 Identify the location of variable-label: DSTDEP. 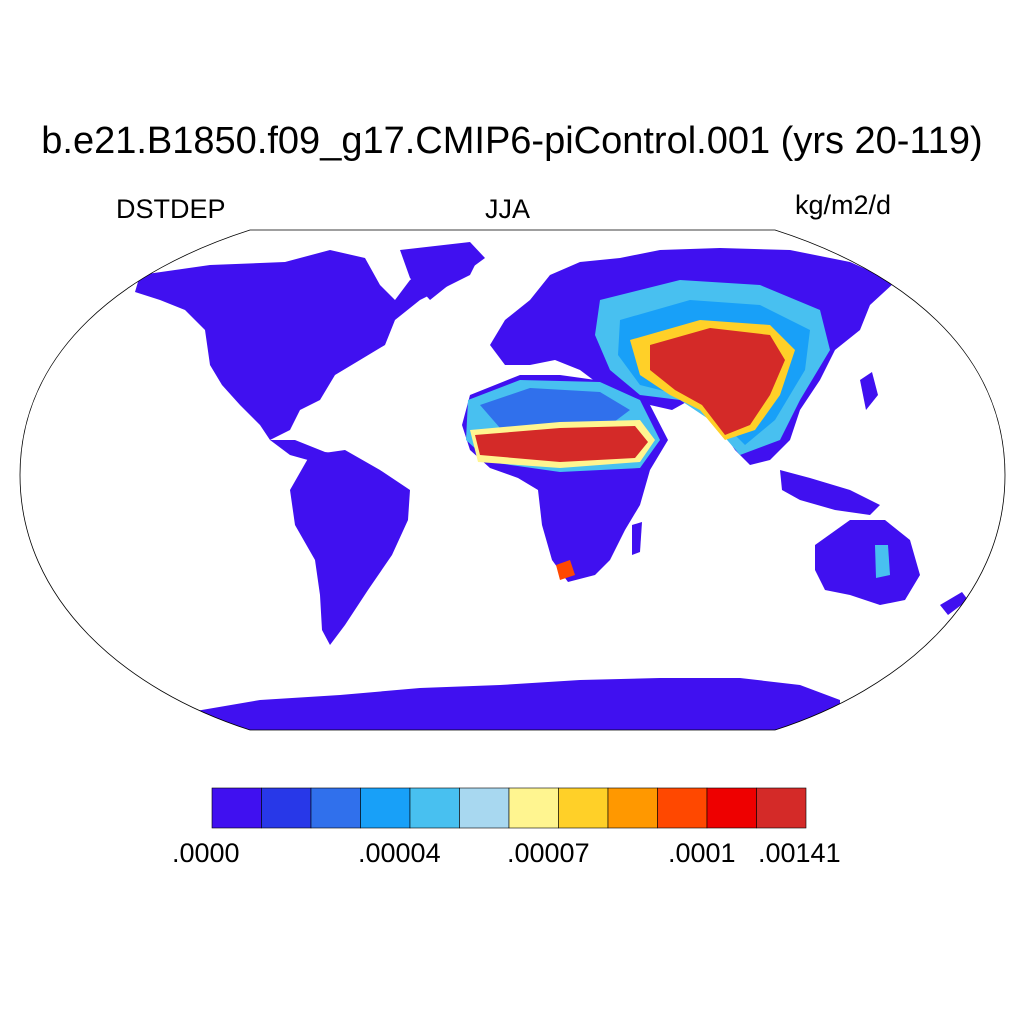
(171, 209).